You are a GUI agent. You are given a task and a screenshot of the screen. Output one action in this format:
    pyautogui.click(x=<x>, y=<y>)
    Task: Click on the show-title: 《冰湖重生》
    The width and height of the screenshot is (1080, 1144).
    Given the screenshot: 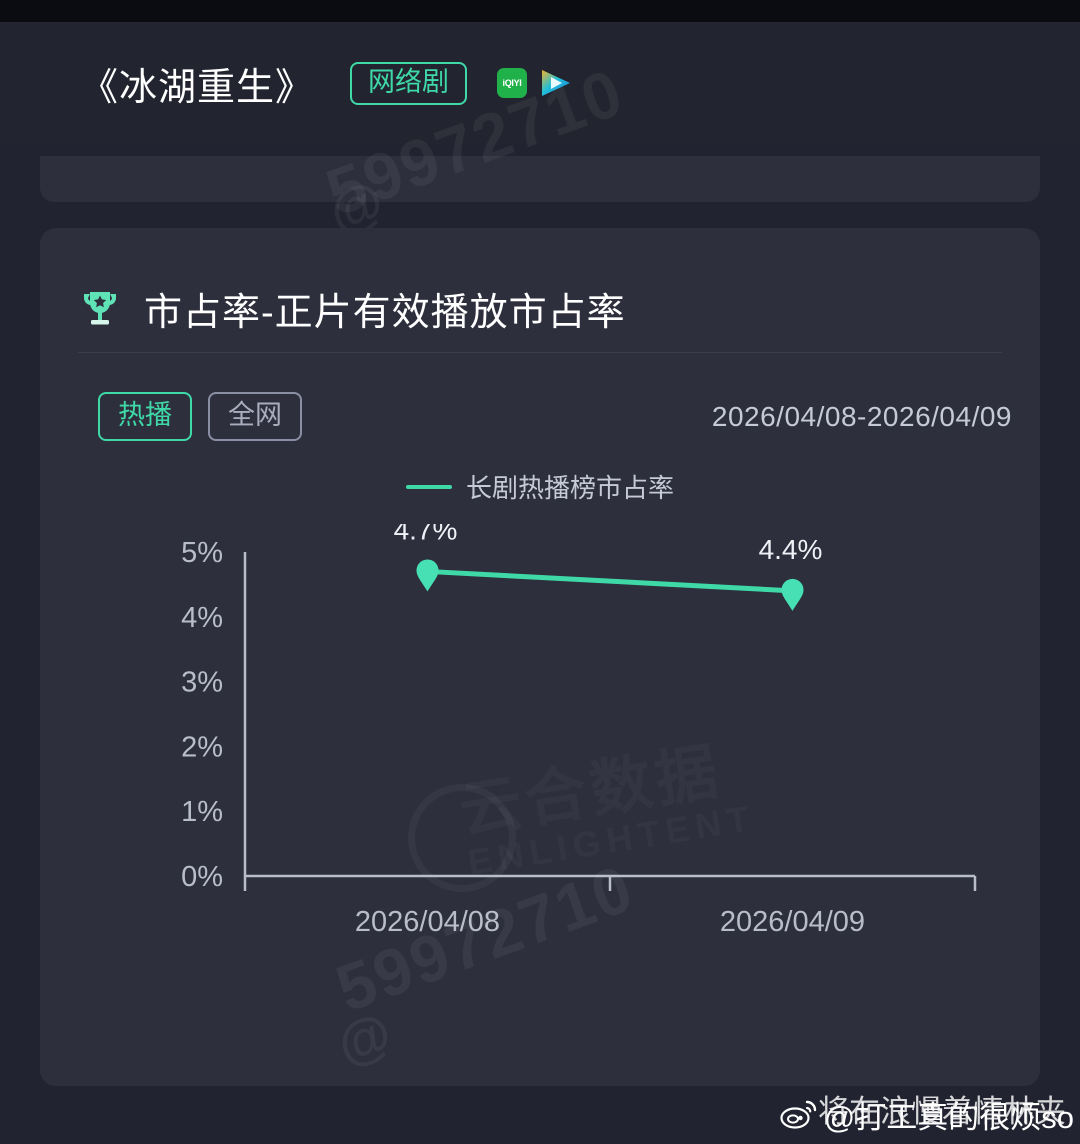 What is the action you would take?
    pyautogui.click(x=197, y=87)
    